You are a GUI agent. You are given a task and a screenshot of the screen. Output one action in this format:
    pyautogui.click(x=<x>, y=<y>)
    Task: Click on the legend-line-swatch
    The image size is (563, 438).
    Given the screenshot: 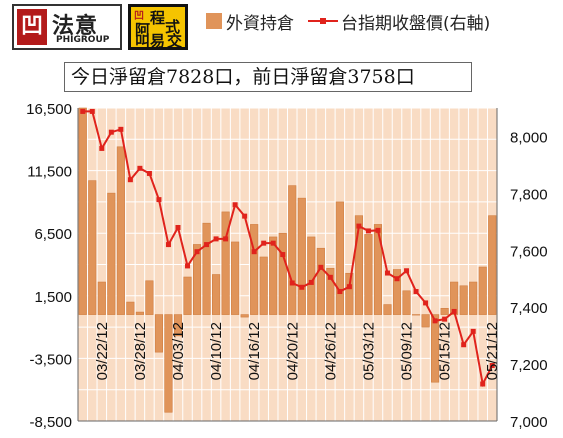 What is the action you would take?
    pyautogui.click(x=323, y=21)
    